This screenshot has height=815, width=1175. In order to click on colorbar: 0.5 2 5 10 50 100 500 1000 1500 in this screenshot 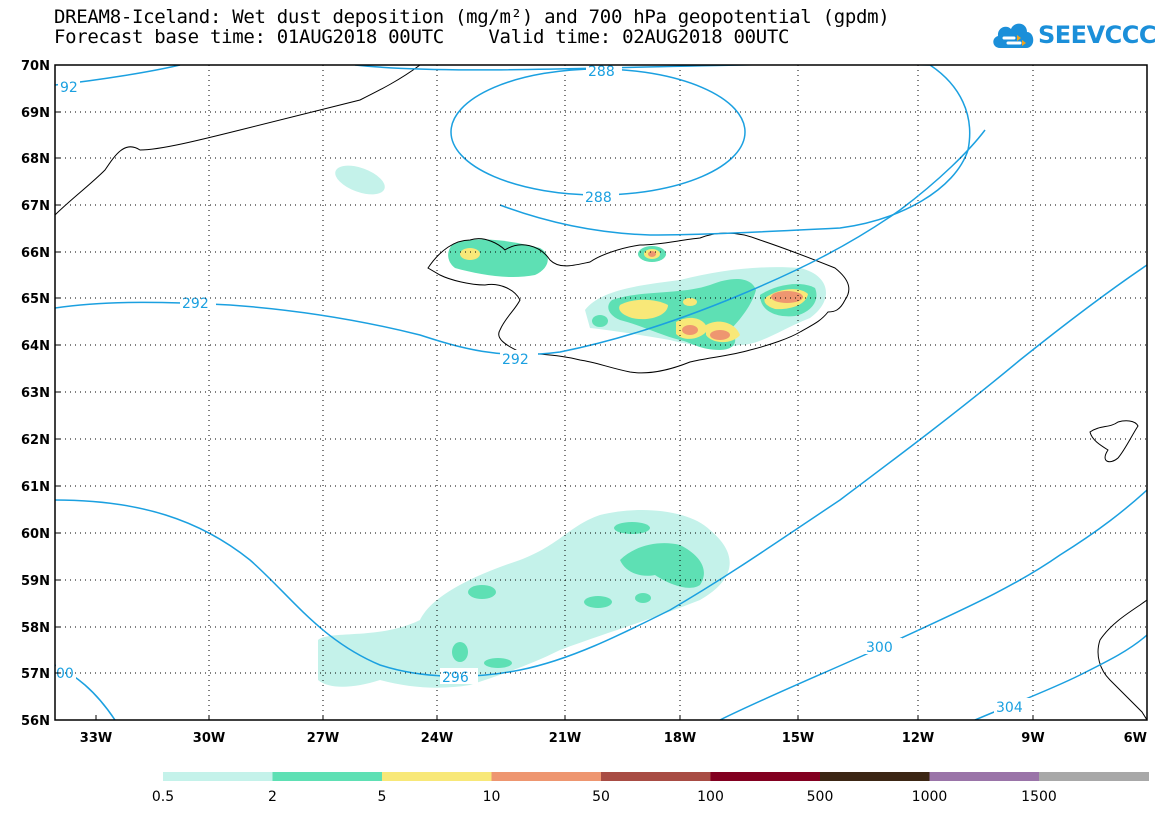, I will do `click(650, 788)`.